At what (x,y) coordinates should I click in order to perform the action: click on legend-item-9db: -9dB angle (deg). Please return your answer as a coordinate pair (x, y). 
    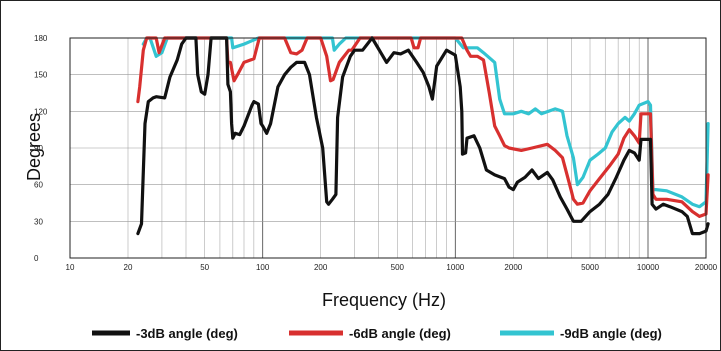
    Looking at the image, I should click on (581, 333).